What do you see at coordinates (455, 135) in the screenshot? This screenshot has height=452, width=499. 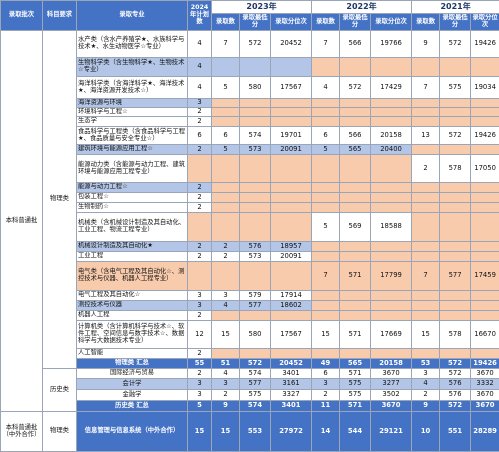 I see `score-2021: 572` at bounding box center [455, 135].